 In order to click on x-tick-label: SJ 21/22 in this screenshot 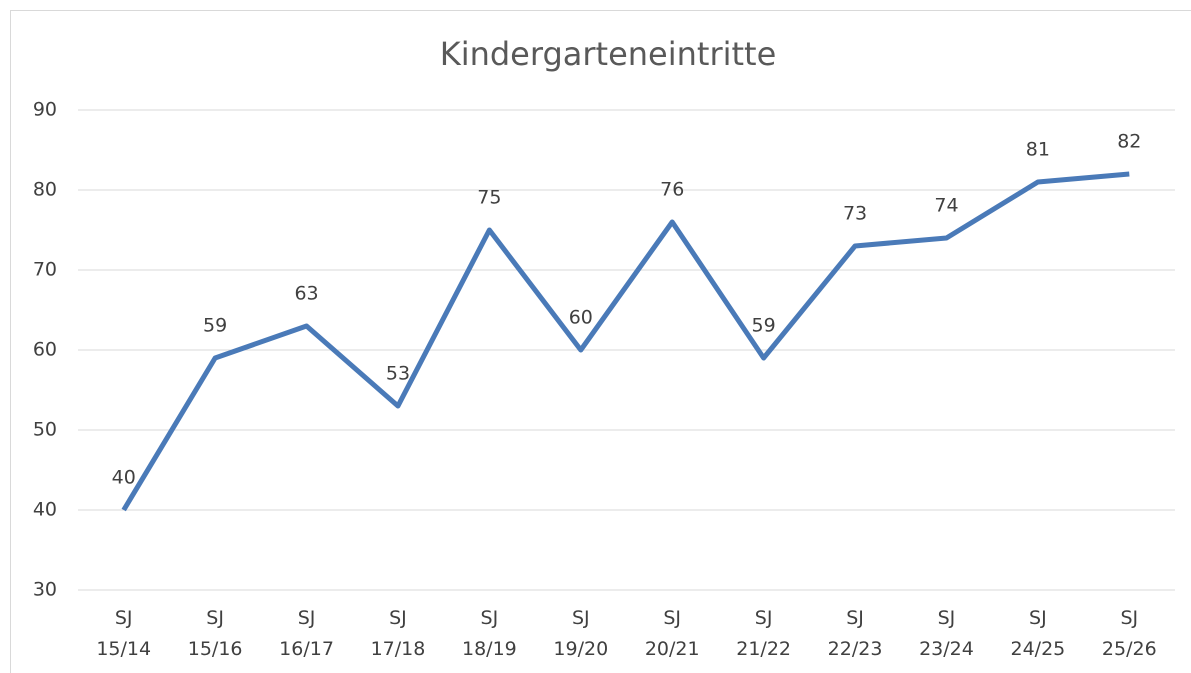, I will do `click(763, 633)`.